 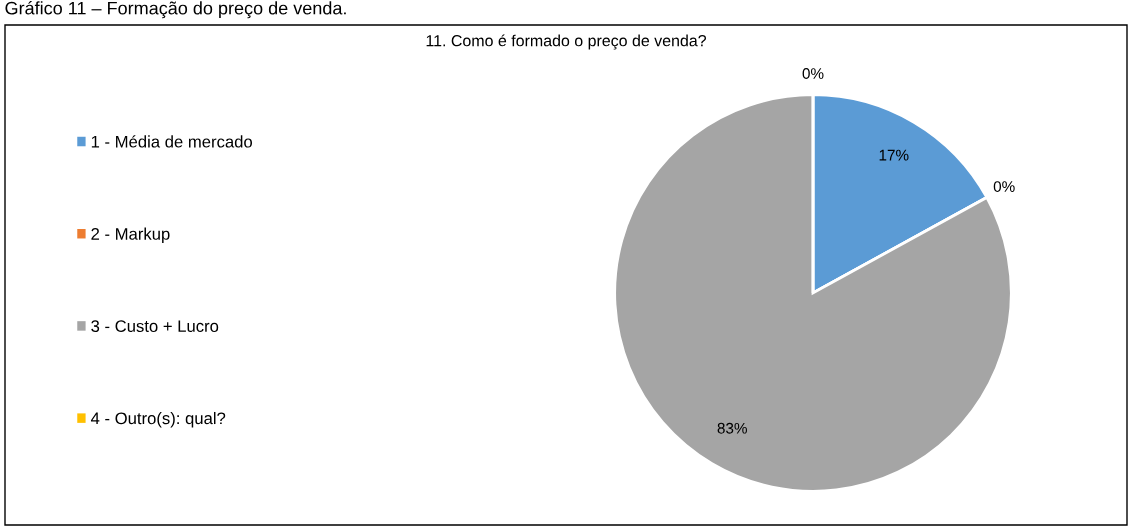 What do you see at coordinates (732, 428) in the screenshot?
I see `data-label: 83%` at bounding box center [732, 428].